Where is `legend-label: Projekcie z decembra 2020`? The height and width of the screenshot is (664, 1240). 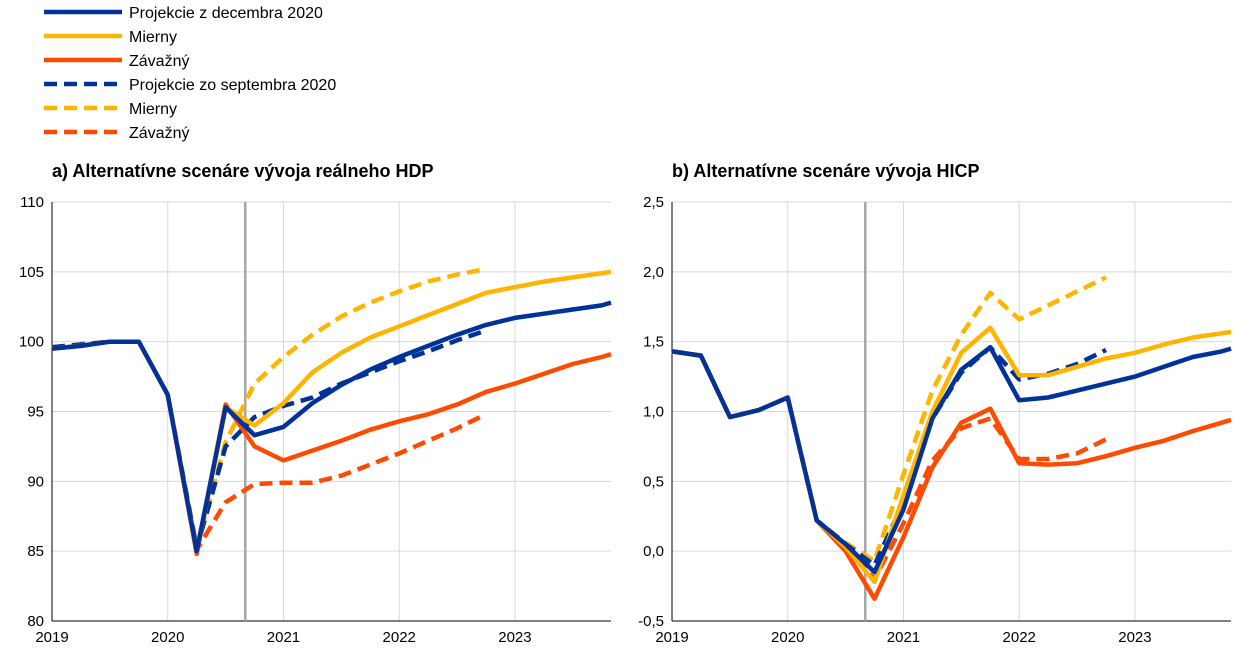 legend-label: Projekcie z decembra 2020 is located at coordinates (226, 13).